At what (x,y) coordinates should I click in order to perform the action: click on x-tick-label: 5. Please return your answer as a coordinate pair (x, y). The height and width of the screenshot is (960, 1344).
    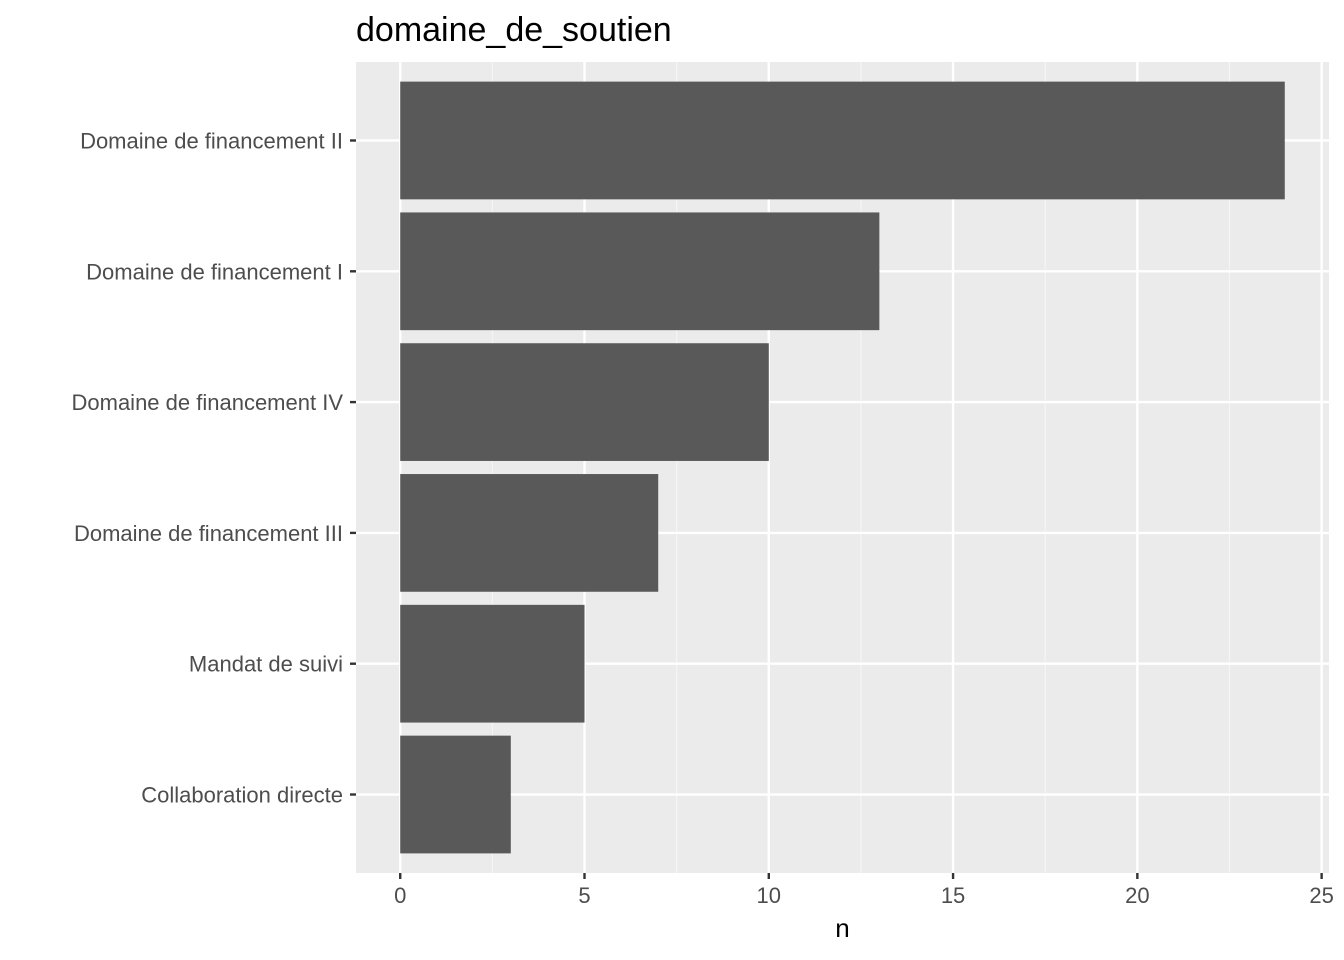
    Looking at the image, I should click on (584, 895).